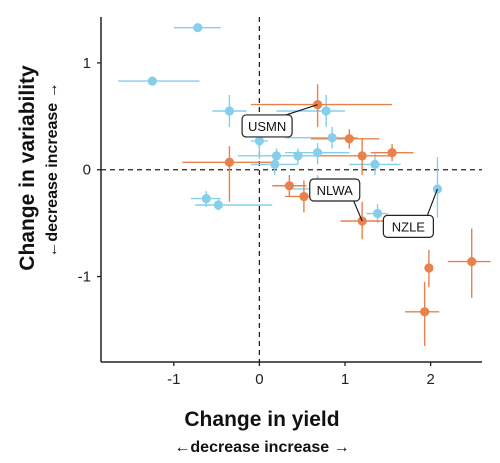 The width and height of the screenshot is (500, 463). Describe the element at coordinates (430, 379) in the screenshot. I see `x-tick-label: 2` at that location.